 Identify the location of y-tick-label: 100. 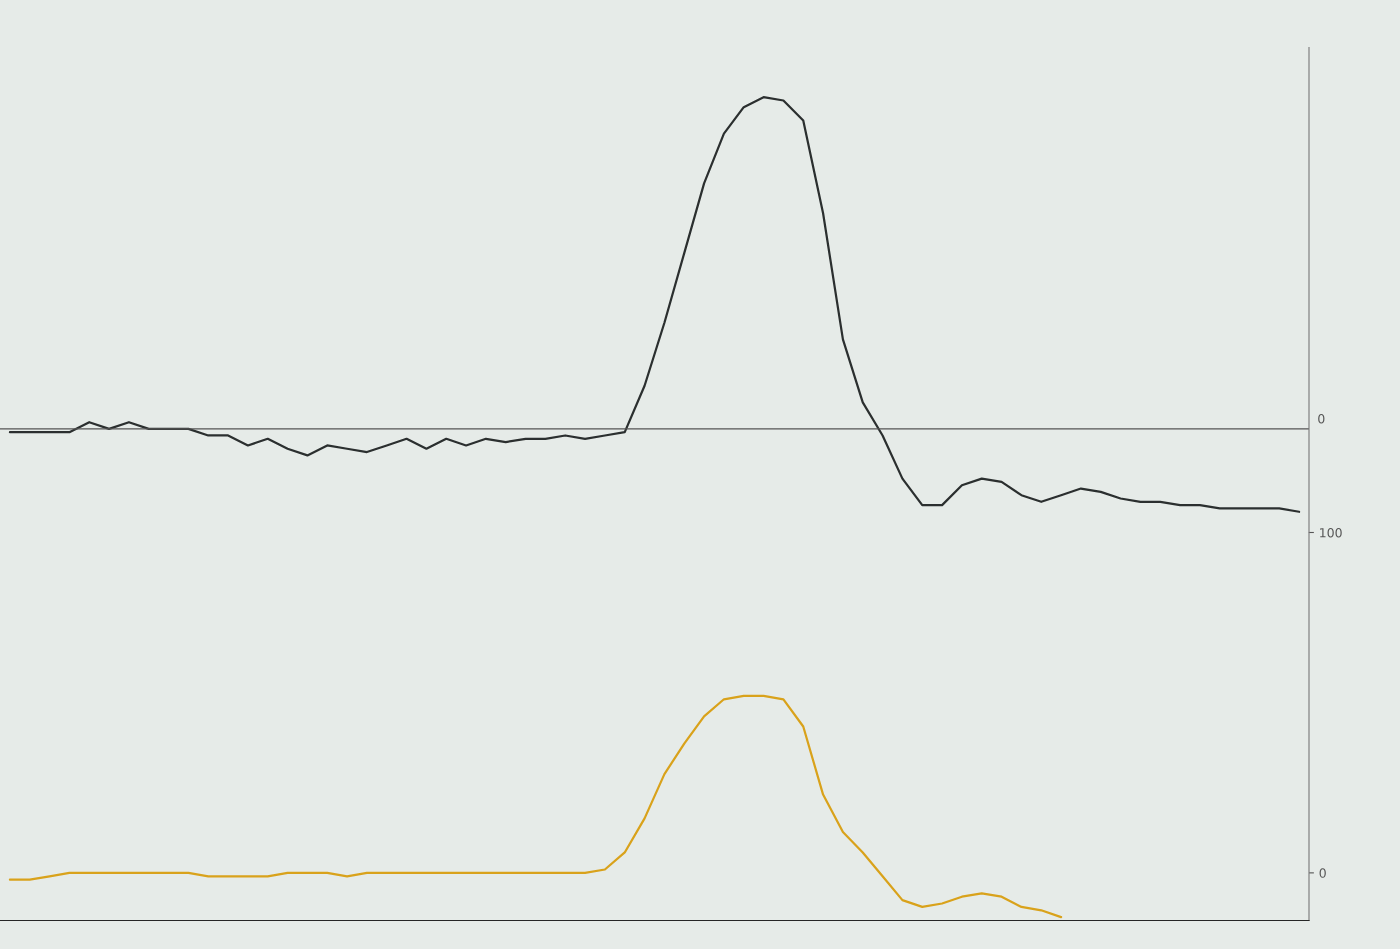
(1331, 532).